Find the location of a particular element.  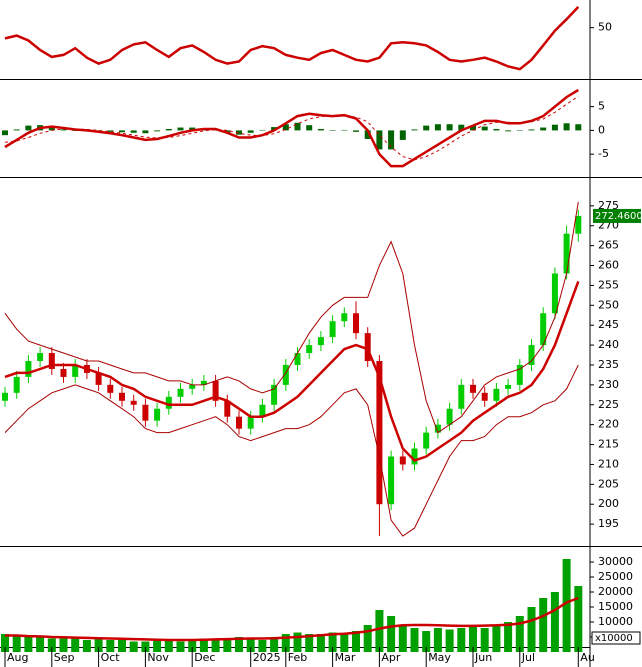

y-tick-label: 230 is located at coordinates (608, 384).